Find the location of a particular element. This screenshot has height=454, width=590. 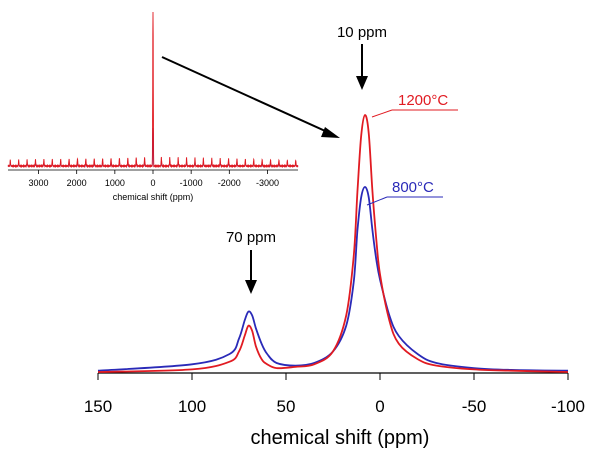

inset-x-tick-label: 3000 is located at coordinates (39, 183).